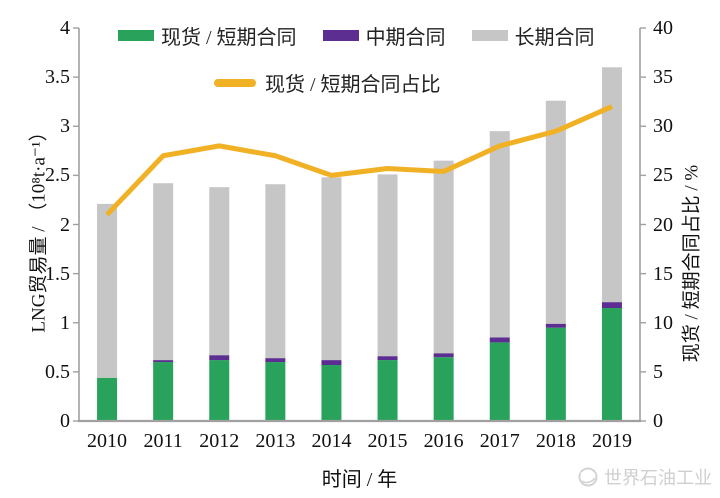 This screenshot has width=720, height=498. Describe the element at coordinates (65, 224) in the screenshot. I see `left-tick-label-2: 2` at that location.